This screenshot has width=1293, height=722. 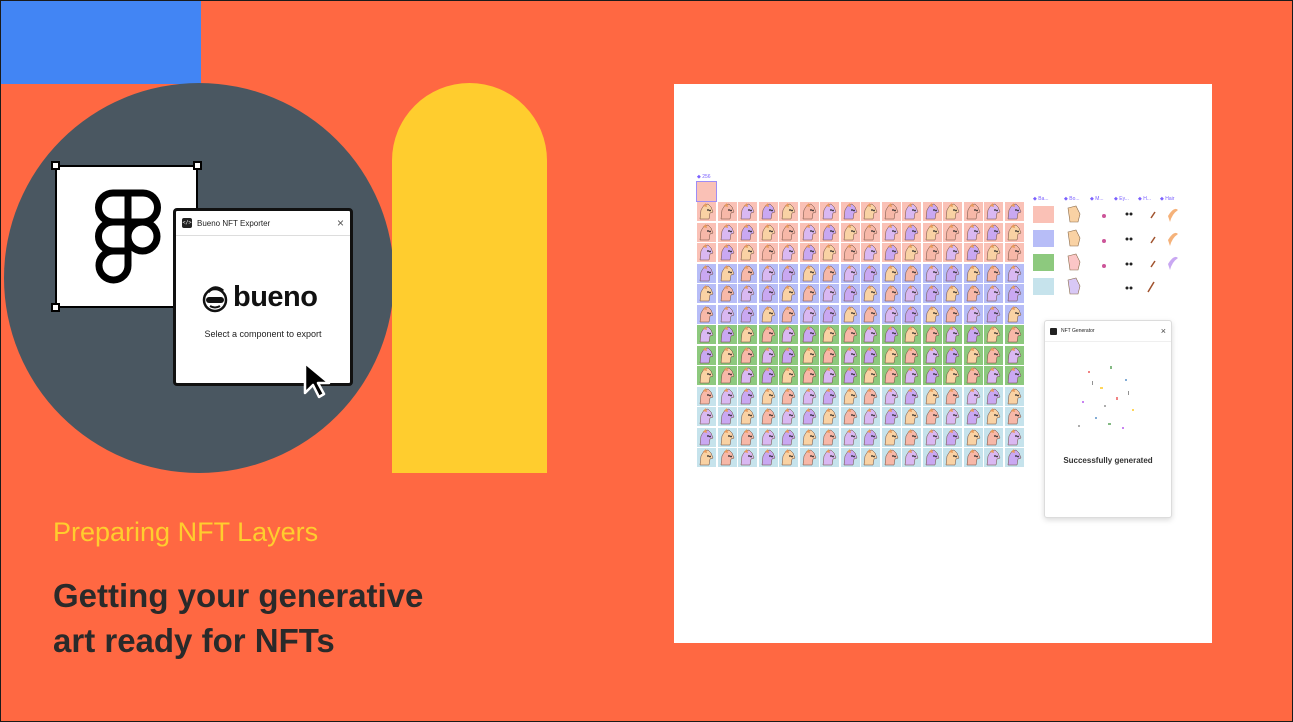 What do you see at coordinates (197, 165) in the screenshot?
I see `selection-handle-top-right` at bounding box center [197, 165].